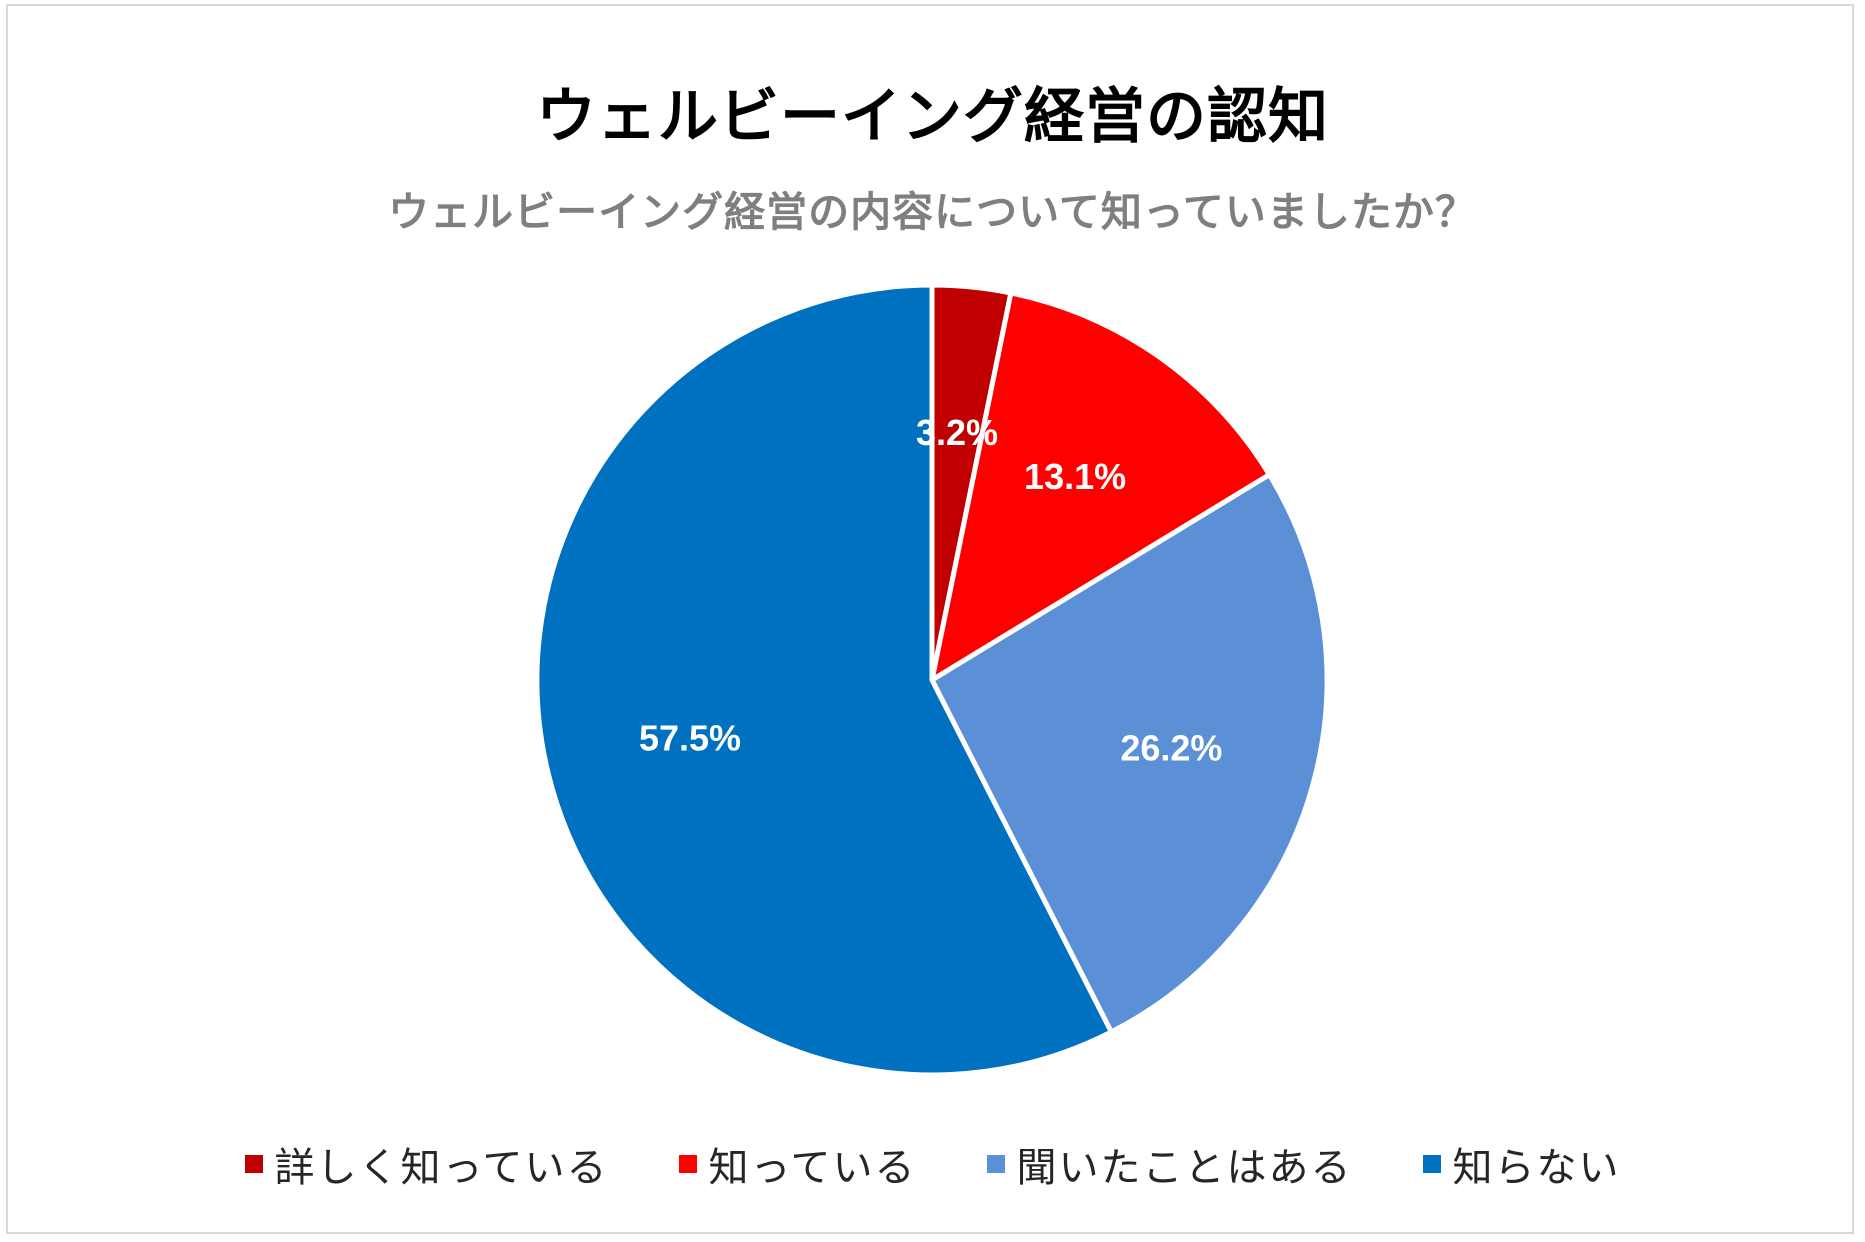 The image size is (1865, 1242). Describe the element at coordinates (932, 212) in the screenshot. I see `chart-subtitle: ウェルビーイング経営の内容について知っていましたか？` at that location.